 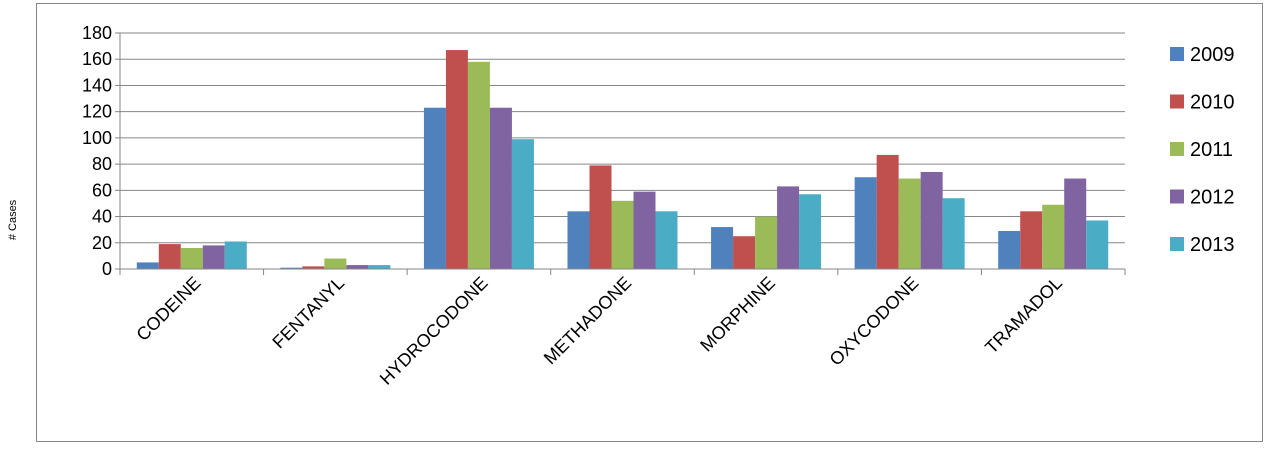 What do you see at coordinates (887, 211) in the screenshot?
I see `bar-2010-oxycodone` at bounding box center [887, 211].